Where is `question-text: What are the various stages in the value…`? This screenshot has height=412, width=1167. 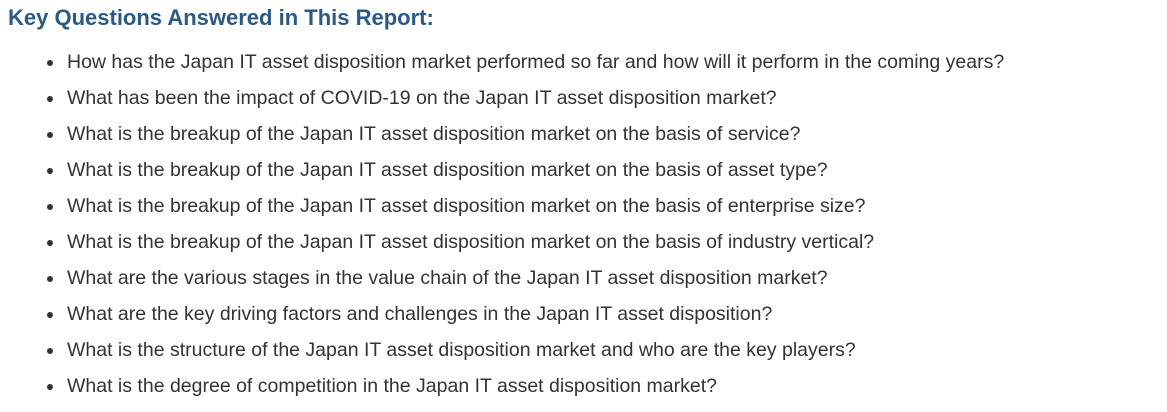 question-text: What are the various stages in the value… is located at coordinates (447, 278).